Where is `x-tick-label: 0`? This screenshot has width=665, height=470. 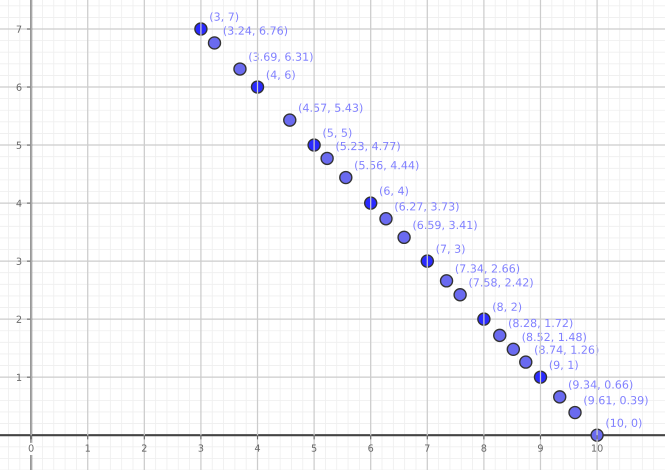 x-tick-label: 0 is located at coordinates (31, 448).